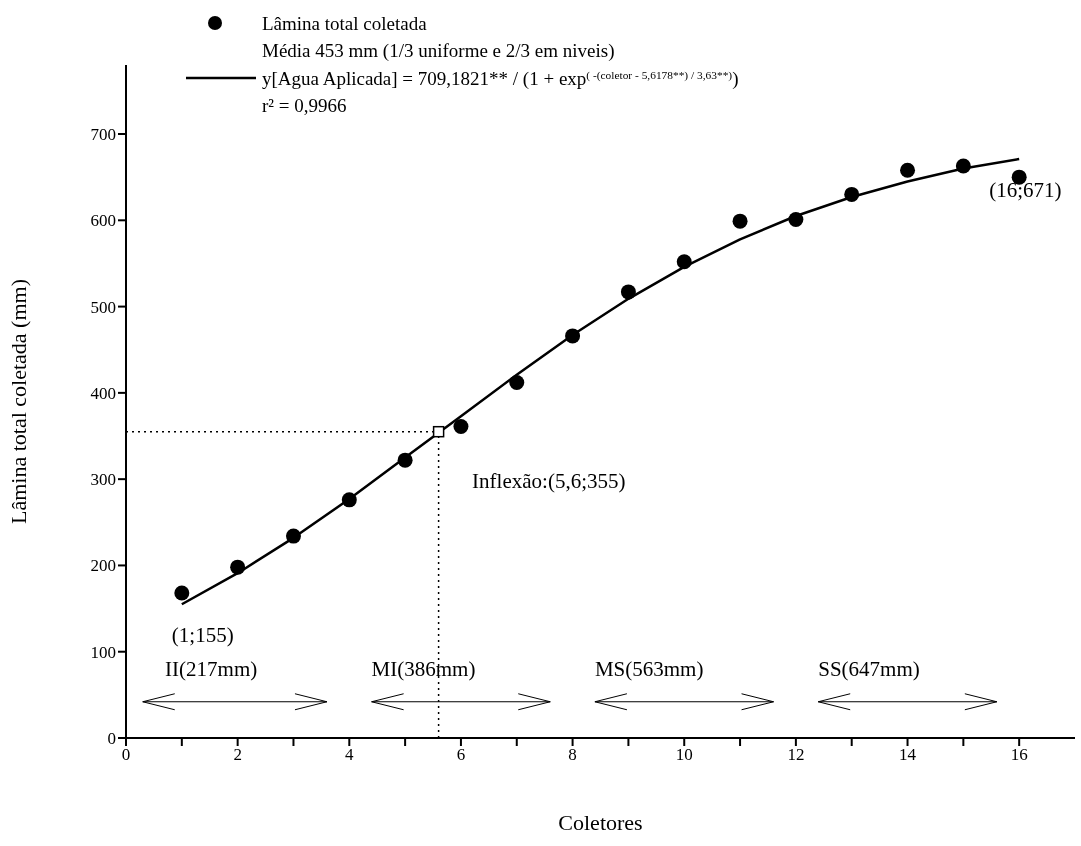 Image resolution: width=1081 pixels, height=846 pixels. What do you see at coordinates (202, 635) in the screenshot?
I see `annotation: (1;155)` at bounding box center [202, 635].